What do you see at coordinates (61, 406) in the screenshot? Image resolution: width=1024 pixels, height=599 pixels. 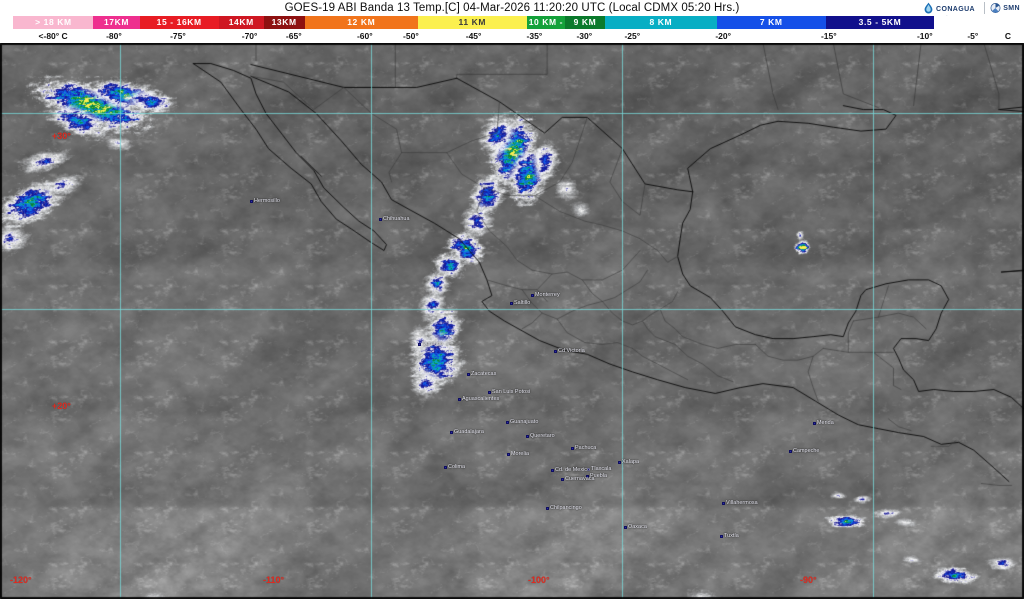 I see `graticule-label: +20°` at bounding box center [61, 406].